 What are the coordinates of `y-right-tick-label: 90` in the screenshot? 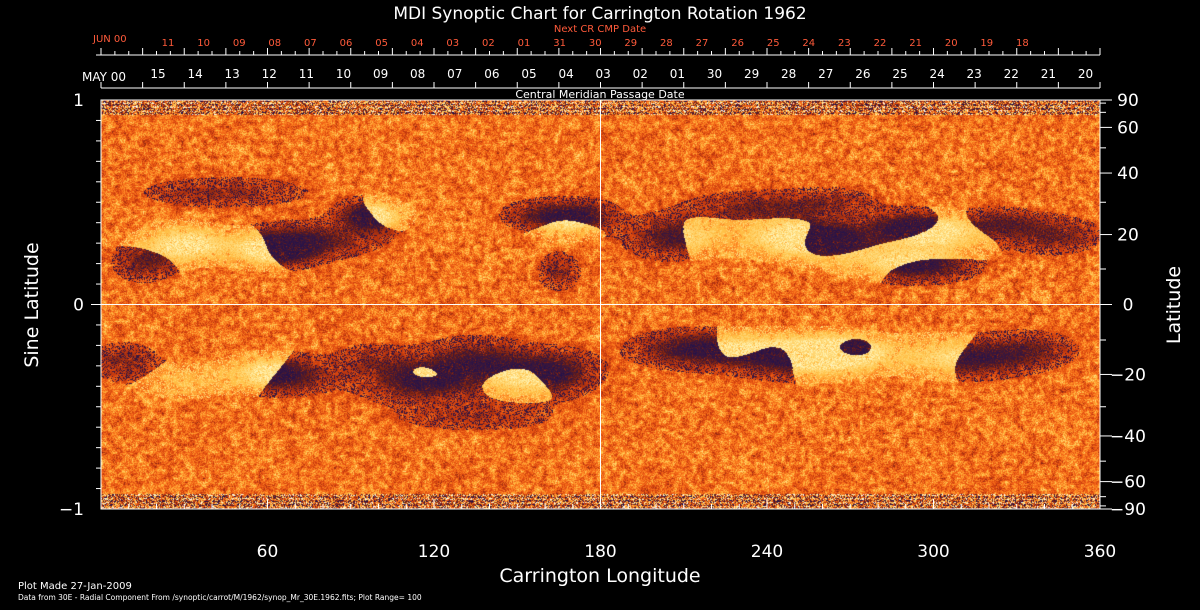 It's located at (1128, 101).